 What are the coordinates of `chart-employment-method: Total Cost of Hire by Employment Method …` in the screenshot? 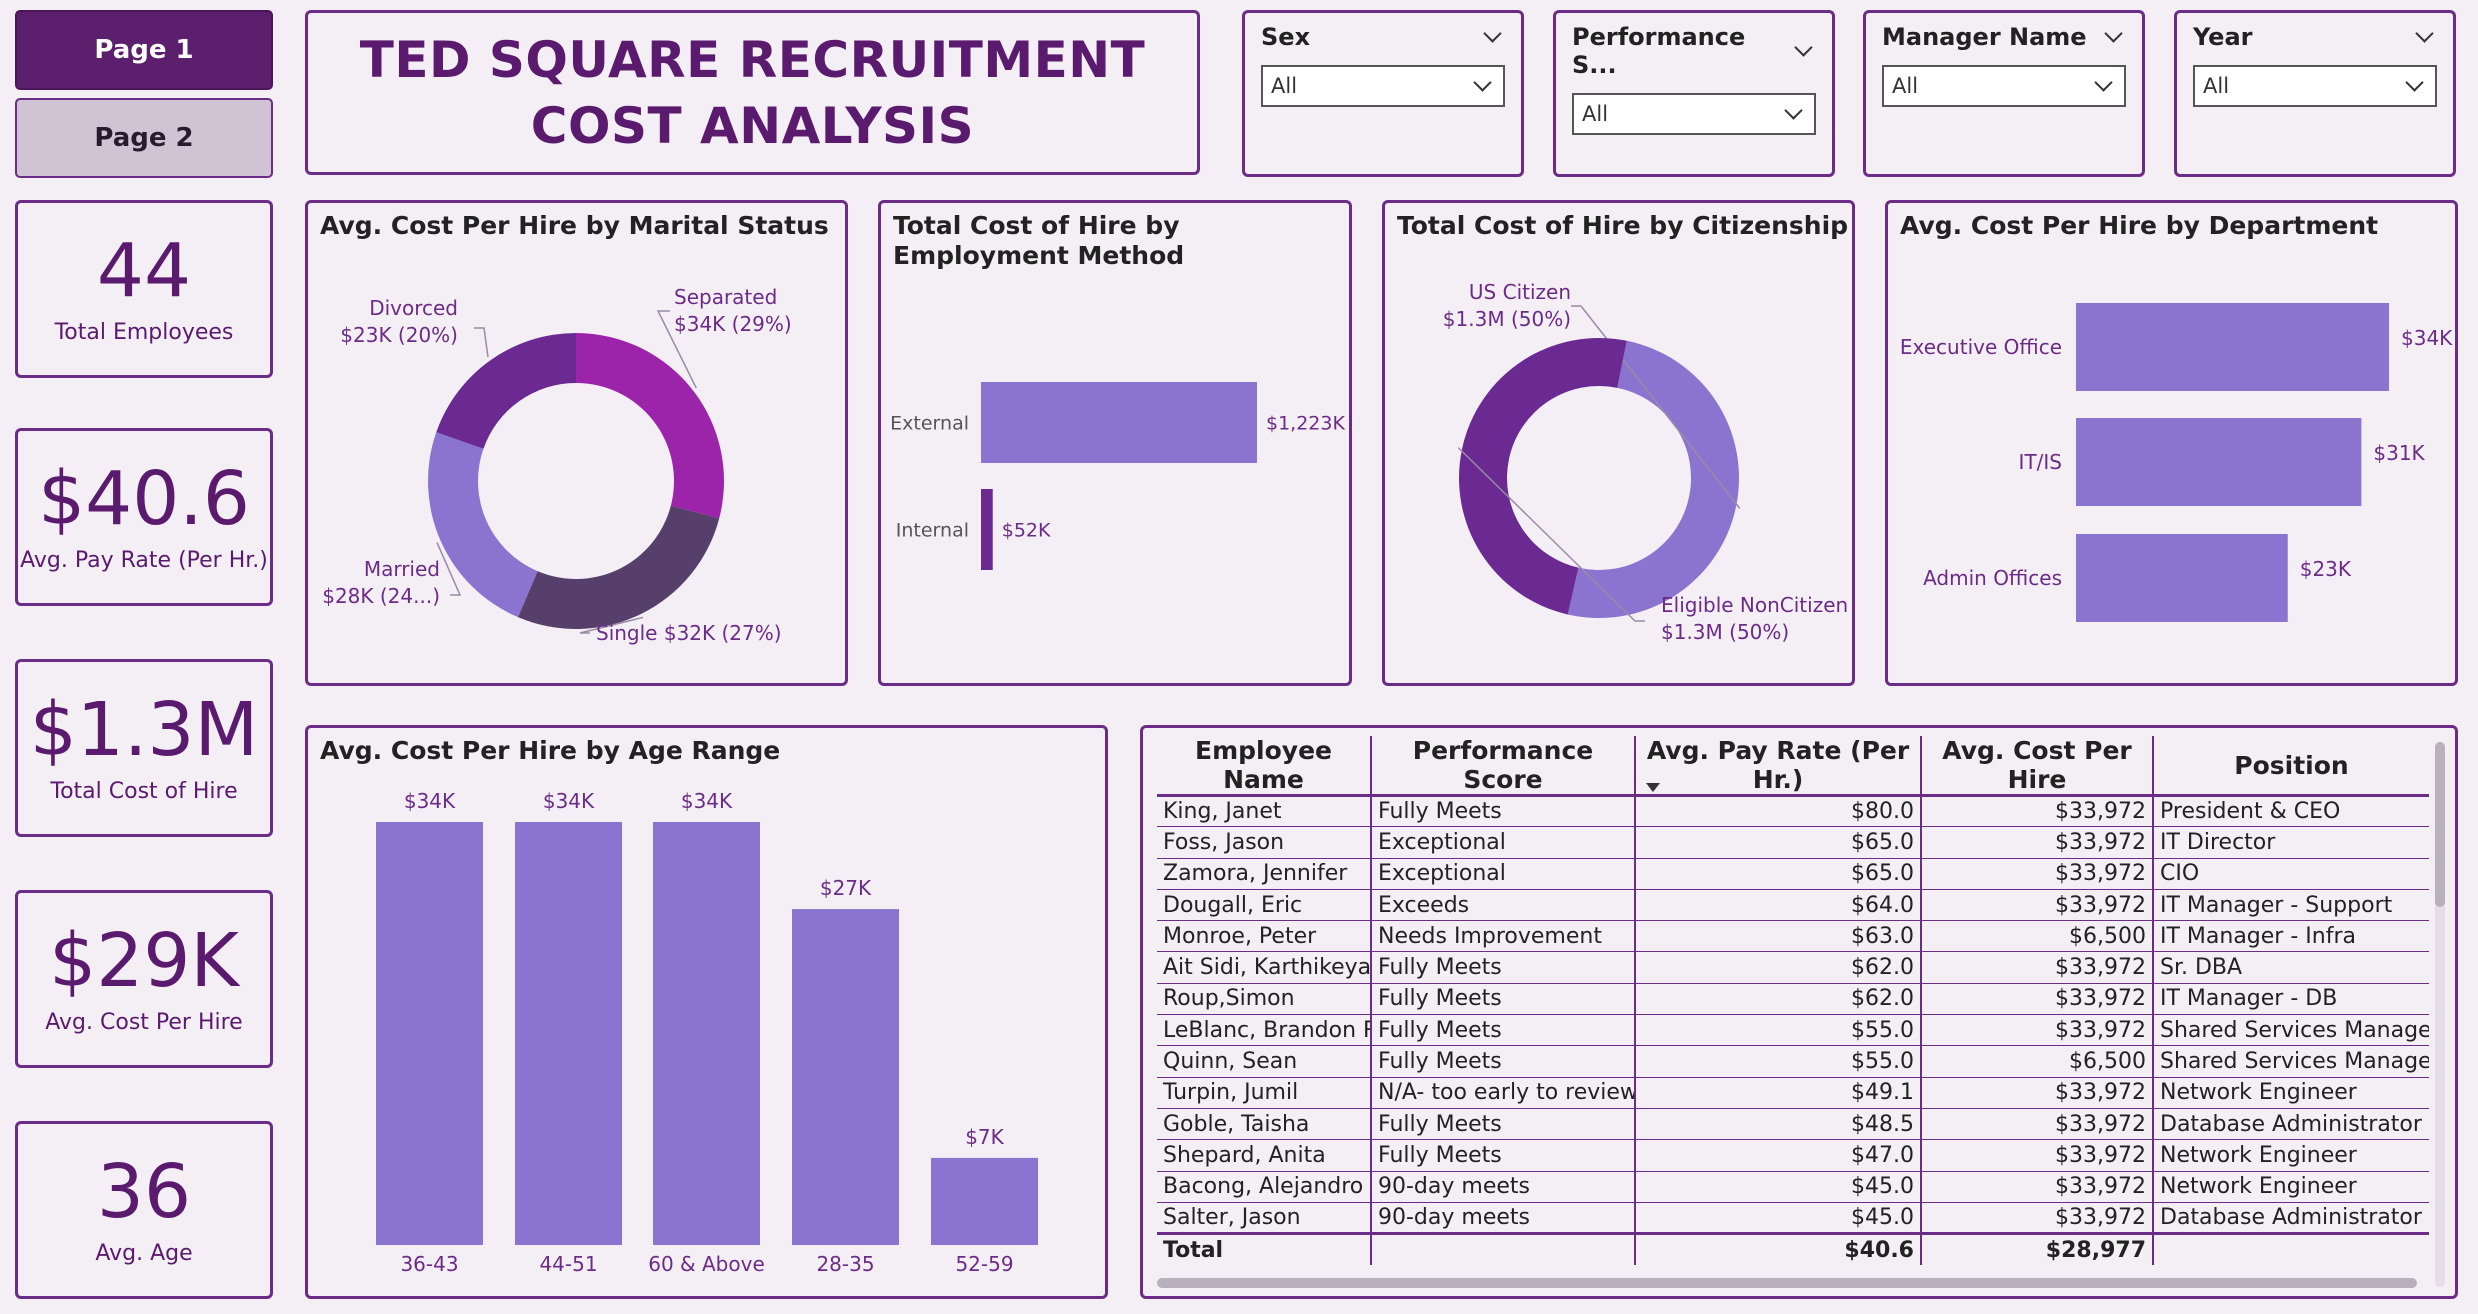 It's located at (1115, 443).